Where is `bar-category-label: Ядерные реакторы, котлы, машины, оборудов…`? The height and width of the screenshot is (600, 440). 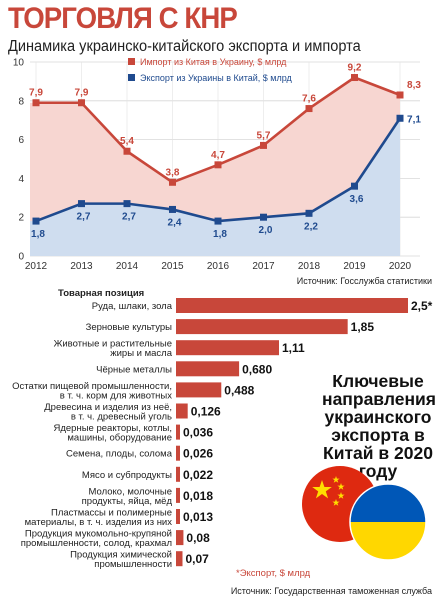 bar-category-label: Ядерные реакторы, котлы, машины, оборудов… is located at coordinates (113, 433).